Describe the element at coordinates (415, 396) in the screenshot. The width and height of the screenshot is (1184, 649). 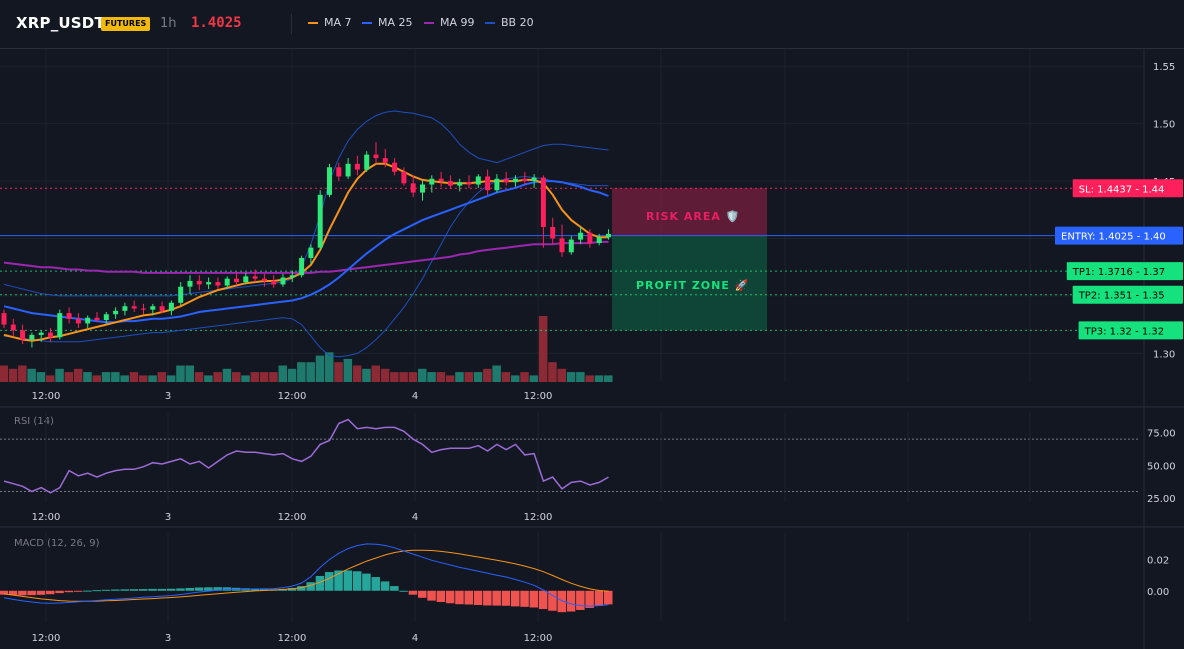
I see `time-tick-label: 4` at that location.